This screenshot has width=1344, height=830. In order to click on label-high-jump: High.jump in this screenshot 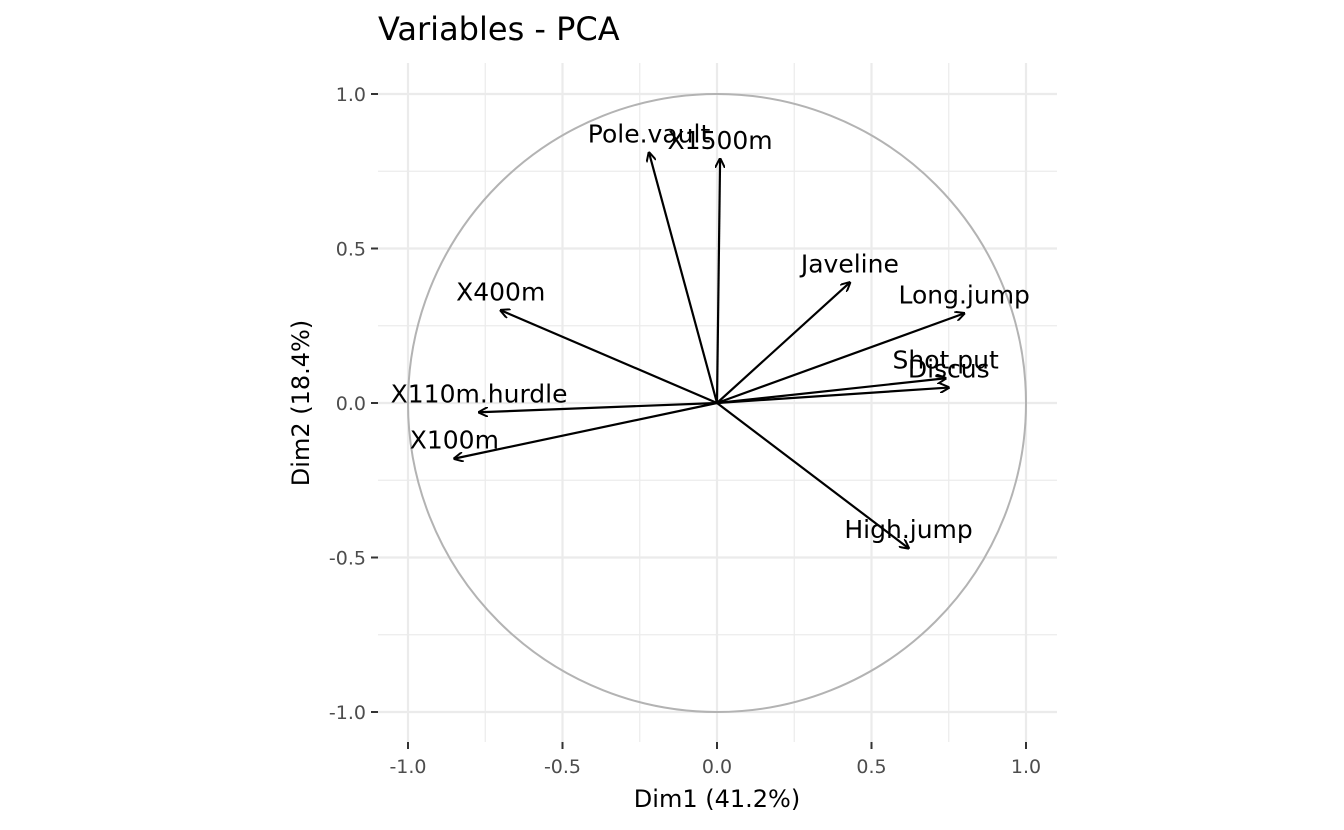, I will do `click(908, 529)`.